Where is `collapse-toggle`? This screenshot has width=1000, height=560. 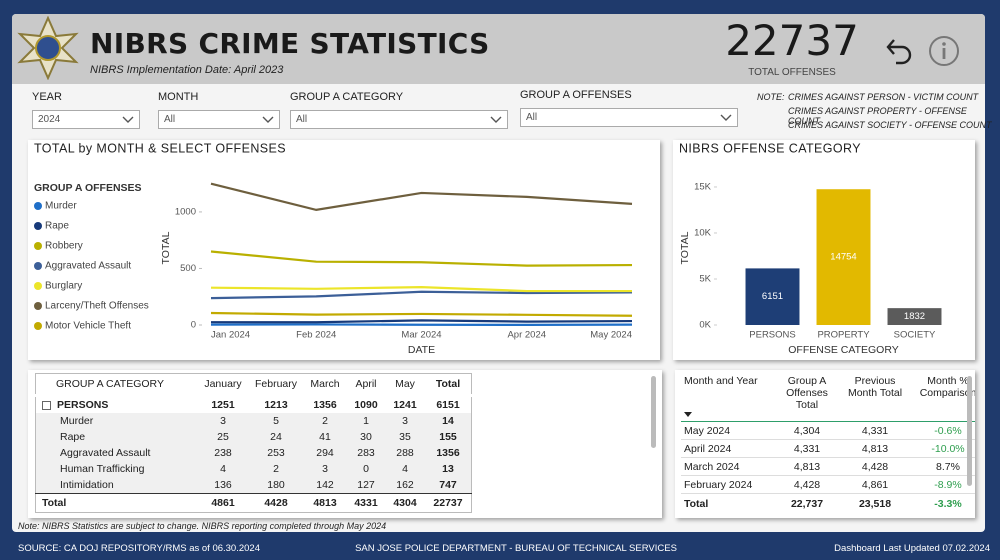 collapse-toggle is located at coordinates (46, 405).